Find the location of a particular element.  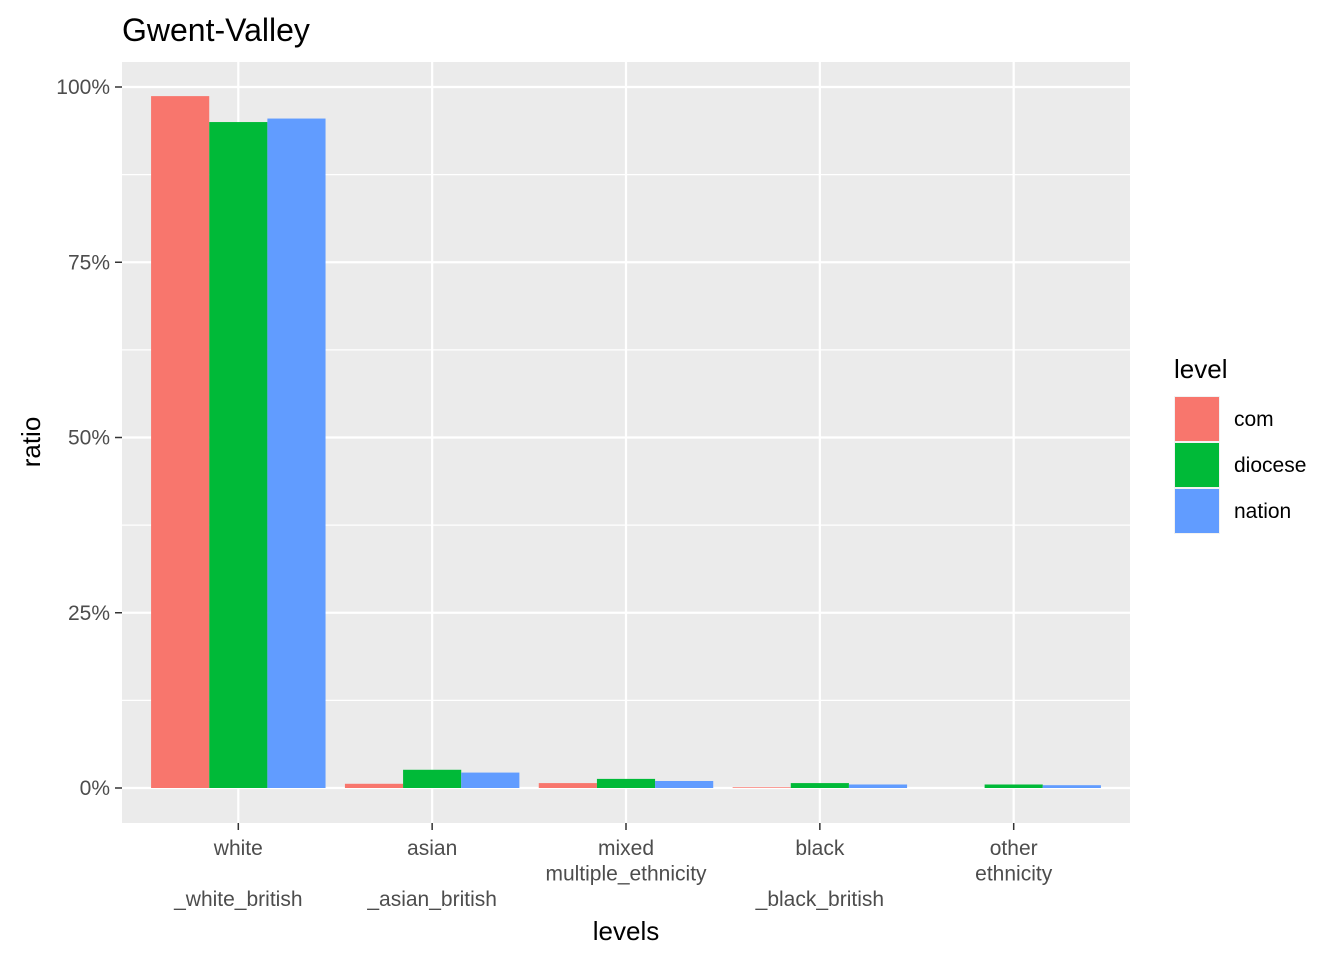

legend-key-com is located at coordinates (1197, 419).